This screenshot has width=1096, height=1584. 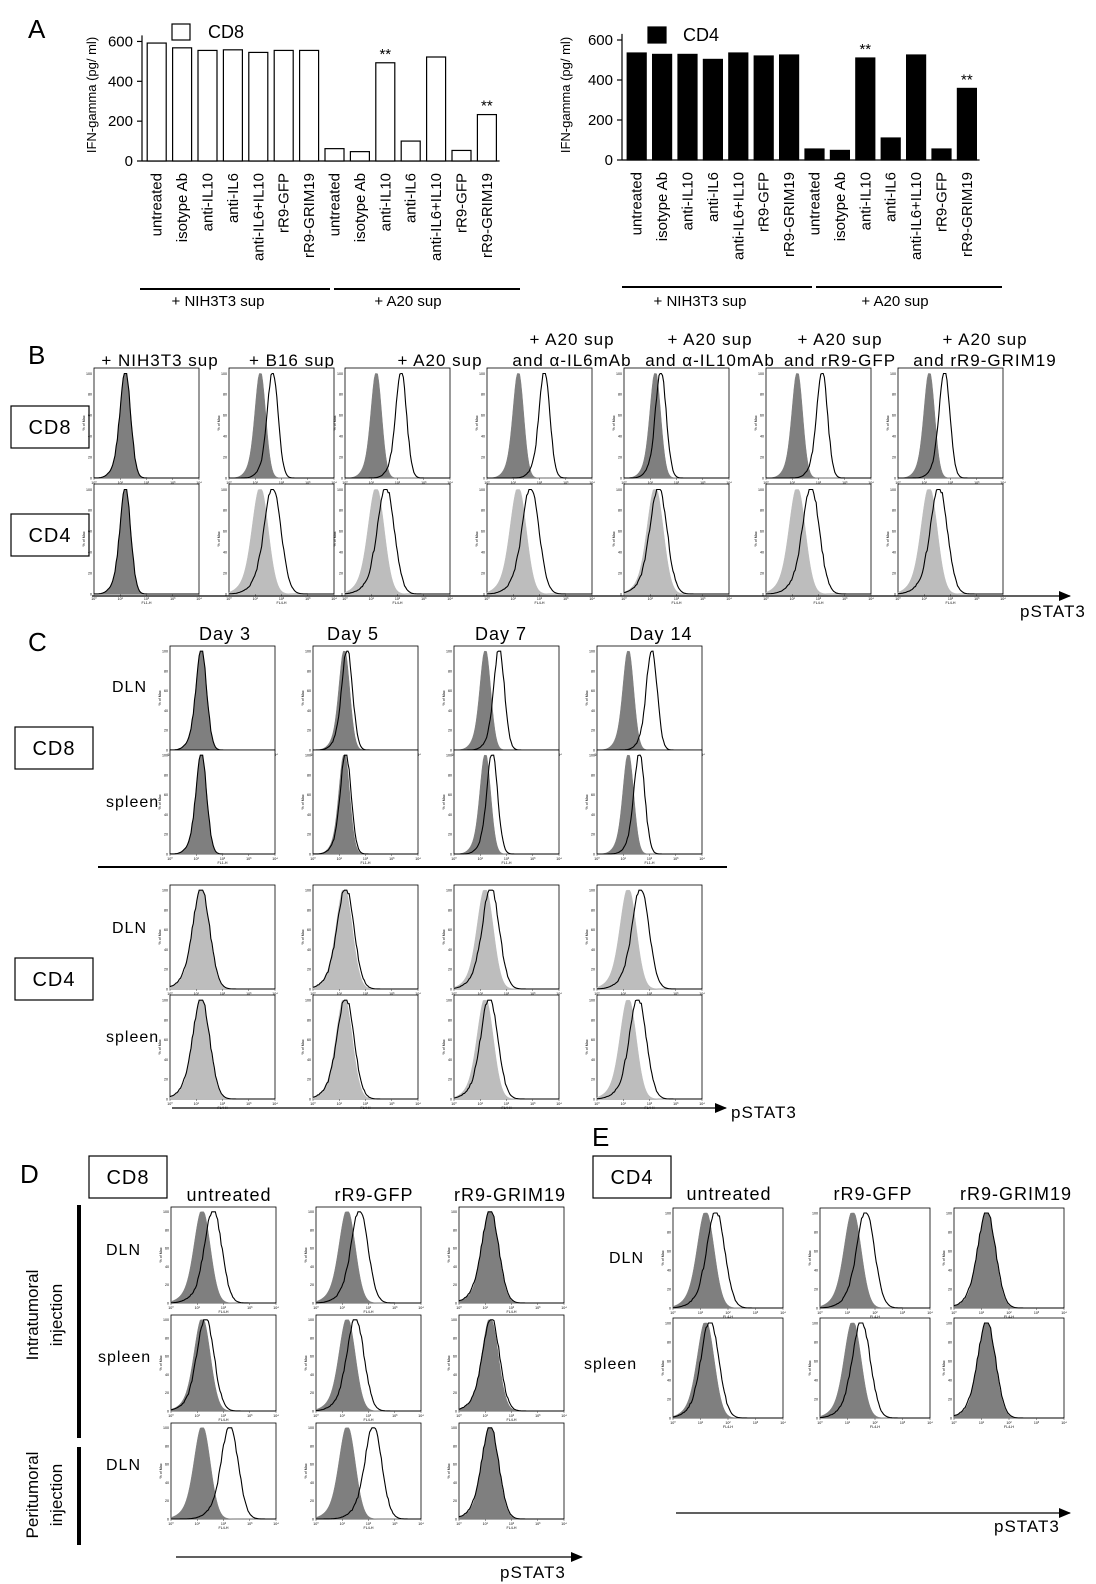 I want to click on panel-d-treatment-label: rR9-GRIM19, so click(x=510, y=1195).